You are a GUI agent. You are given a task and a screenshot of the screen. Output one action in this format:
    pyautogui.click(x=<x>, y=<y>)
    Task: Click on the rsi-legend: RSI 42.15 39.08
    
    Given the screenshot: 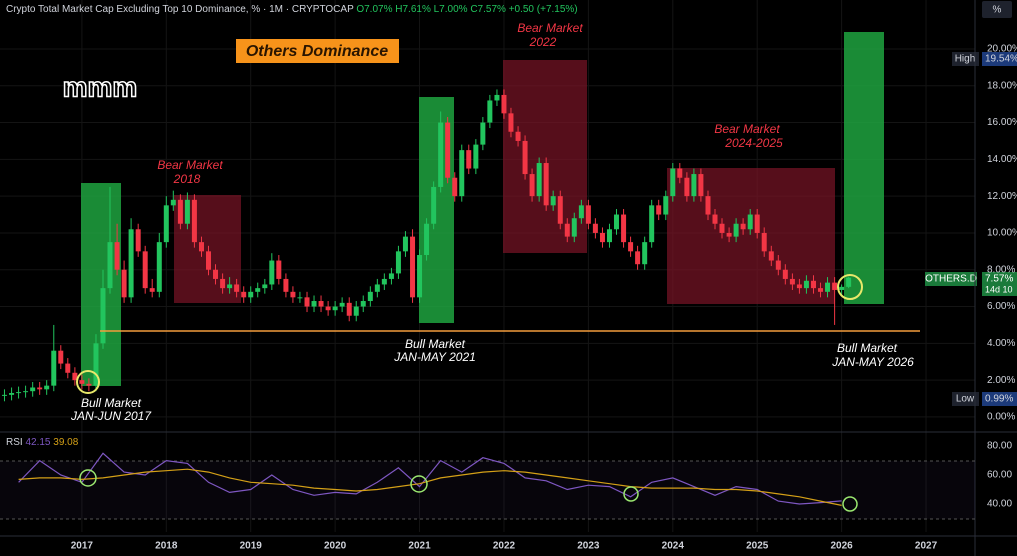 What is the action you would take?
    pyautogui.click(x=42, y=442)
    